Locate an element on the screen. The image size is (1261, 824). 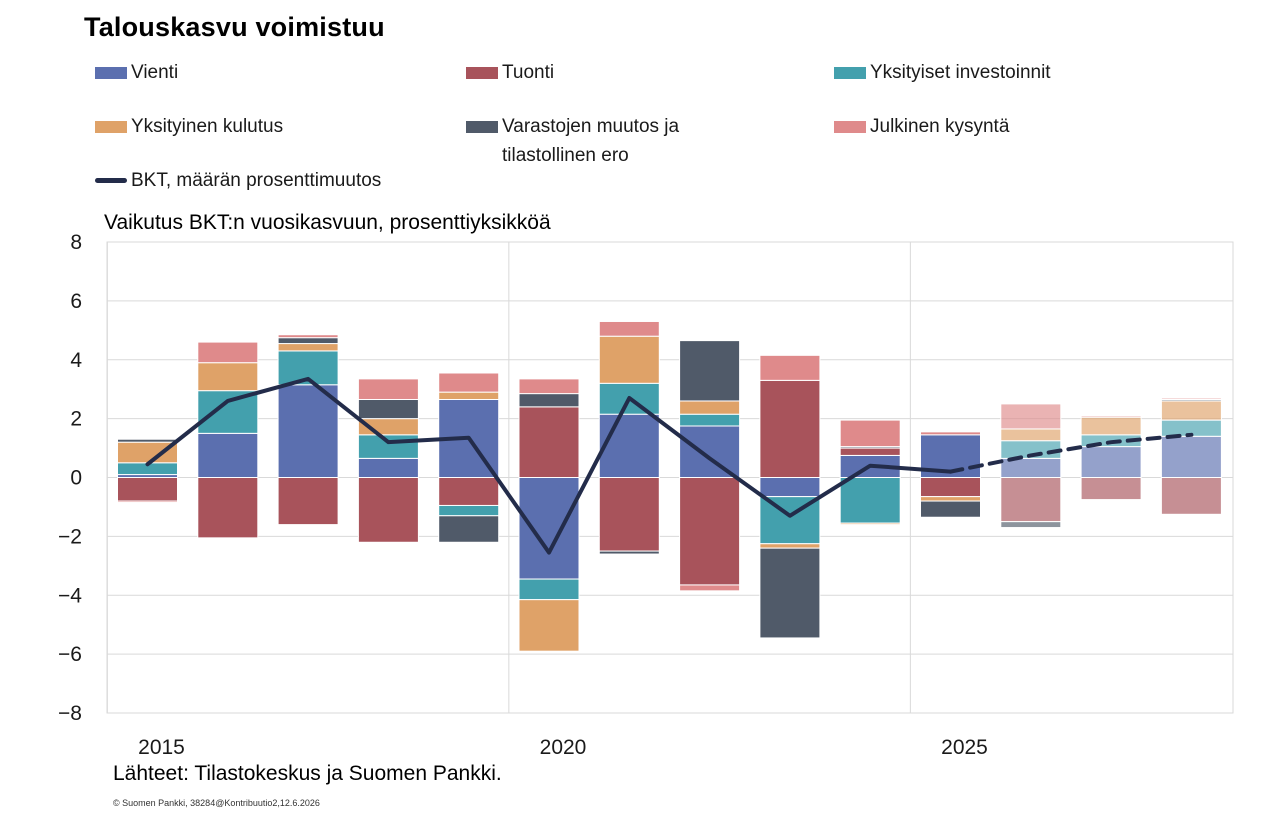
y-tick-label: −4 is located at coordinates (70, 595).